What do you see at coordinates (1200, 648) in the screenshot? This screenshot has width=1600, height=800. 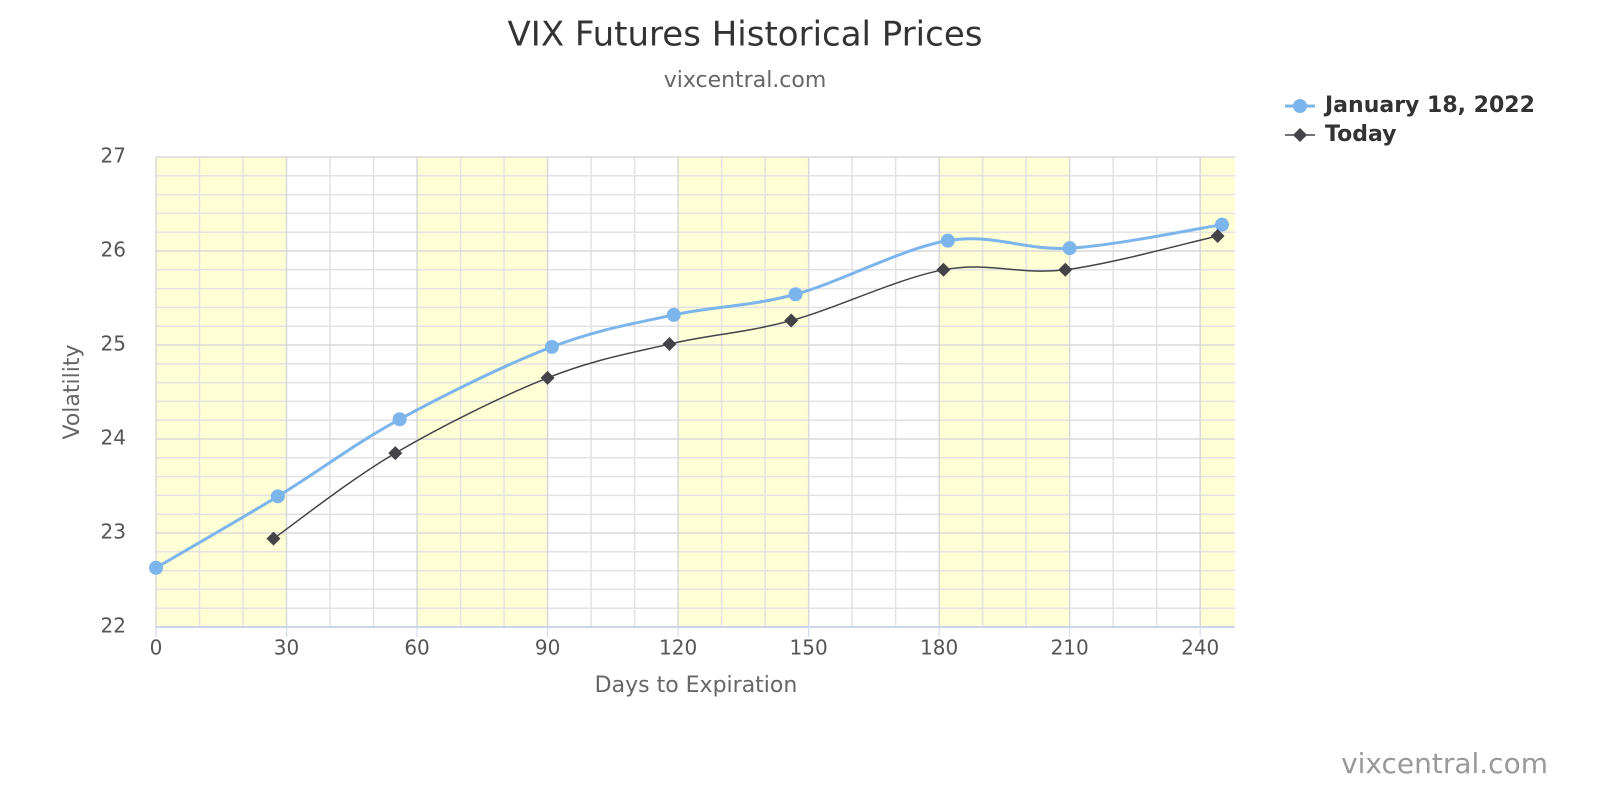 I see `x-tick-label: 240` at bounding box center [1200, 648].